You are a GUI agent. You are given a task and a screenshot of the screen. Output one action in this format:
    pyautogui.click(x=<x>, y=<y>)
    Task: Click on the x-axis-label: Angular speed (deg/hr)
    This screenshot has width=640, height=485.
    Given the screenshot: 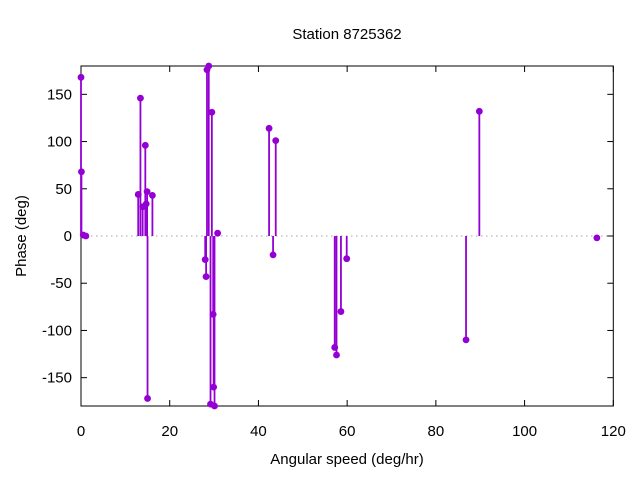 What is the action you would take?
    pyautogui.click(x=346, y=459)
    